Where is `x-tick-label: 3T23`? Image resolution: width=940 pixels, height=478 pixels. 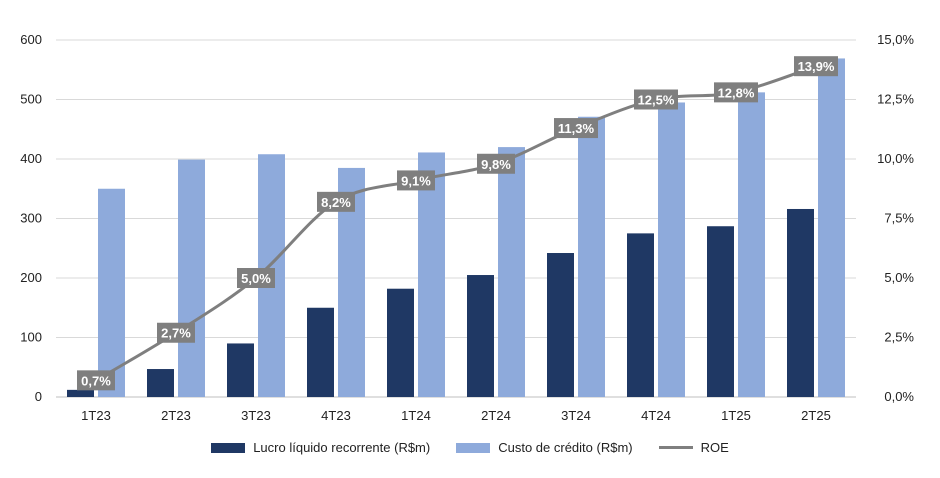
x-tick-label: 3T23 is located at coordinates (256, 415).